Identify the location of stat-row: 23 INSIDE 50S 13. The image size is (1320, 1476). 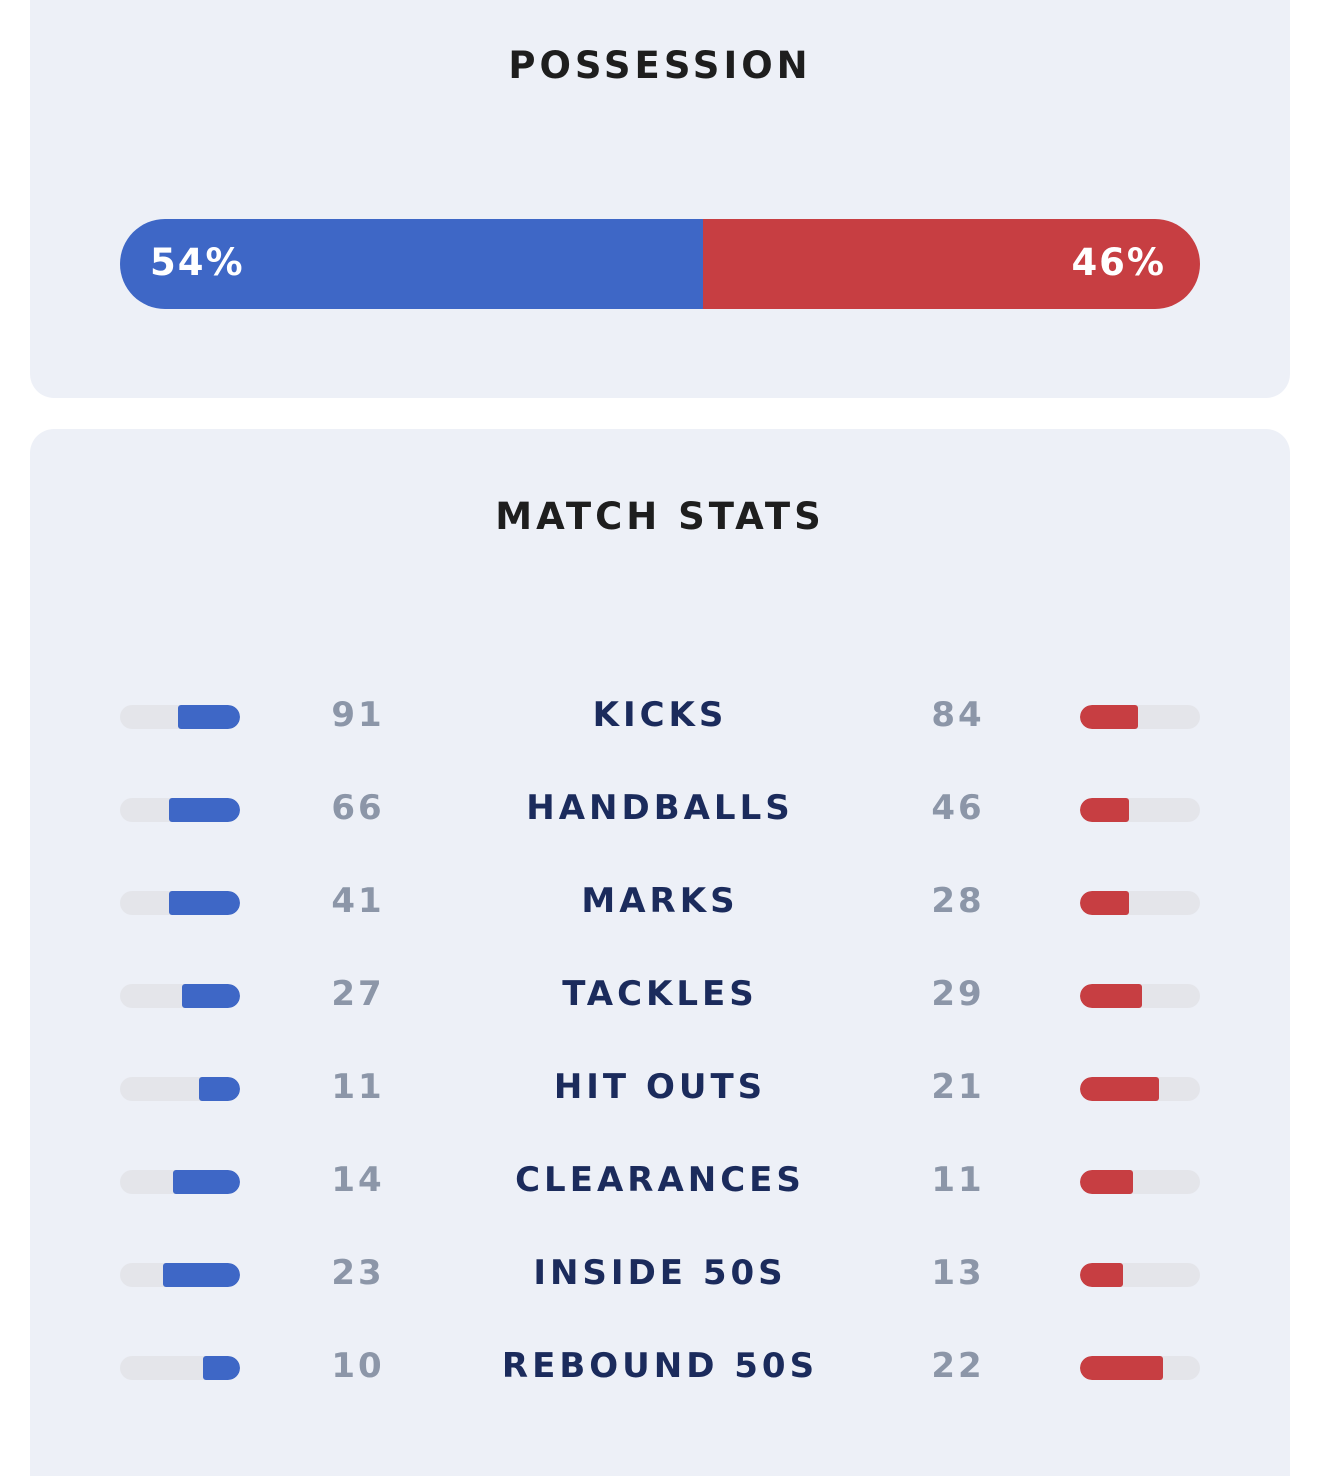
(660, 1274).